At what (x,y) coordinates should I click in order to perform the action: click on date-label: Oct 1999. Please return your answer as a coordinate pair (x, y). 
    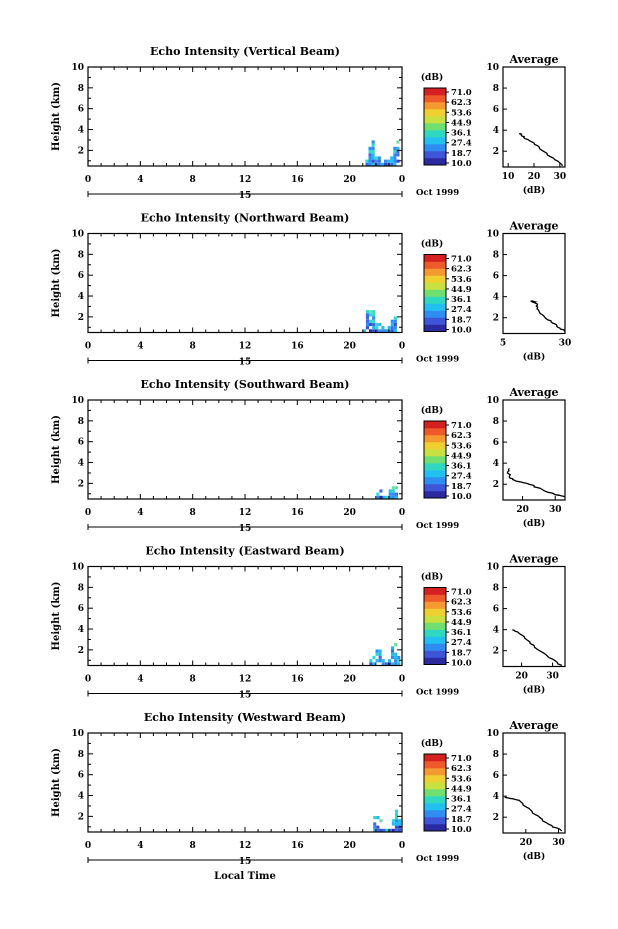
    Looking at the image, I should click on (437, 693).